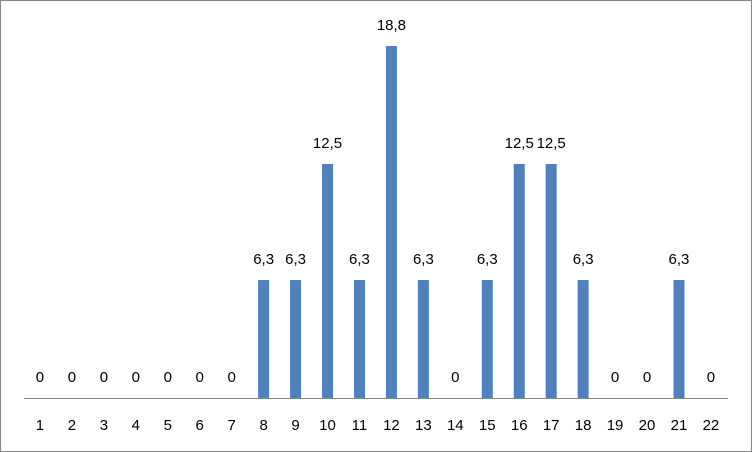 The width and height of the screenshot is (752, 452). I want to click on x-tick-label: 3, so click(104, 425).